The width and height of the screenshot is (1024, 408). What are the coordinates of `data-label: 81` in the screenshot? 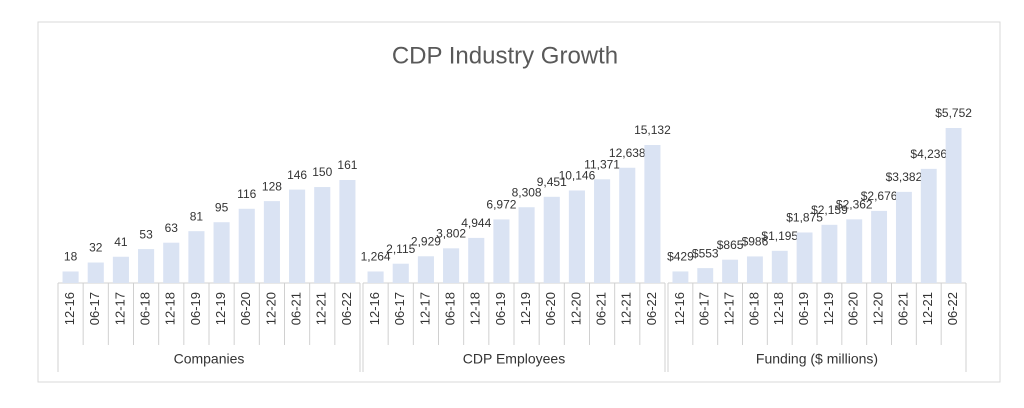 It's located at (197, 216).